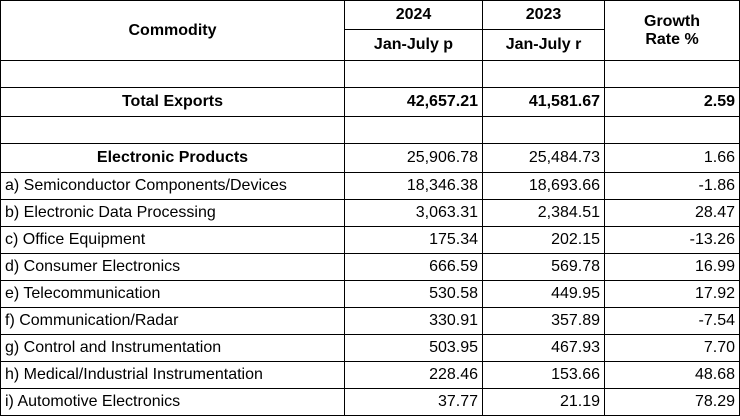 This screenshot has height=420, width=740. I want to click on header-period-2024: Jan-July p, so click(413, 45).